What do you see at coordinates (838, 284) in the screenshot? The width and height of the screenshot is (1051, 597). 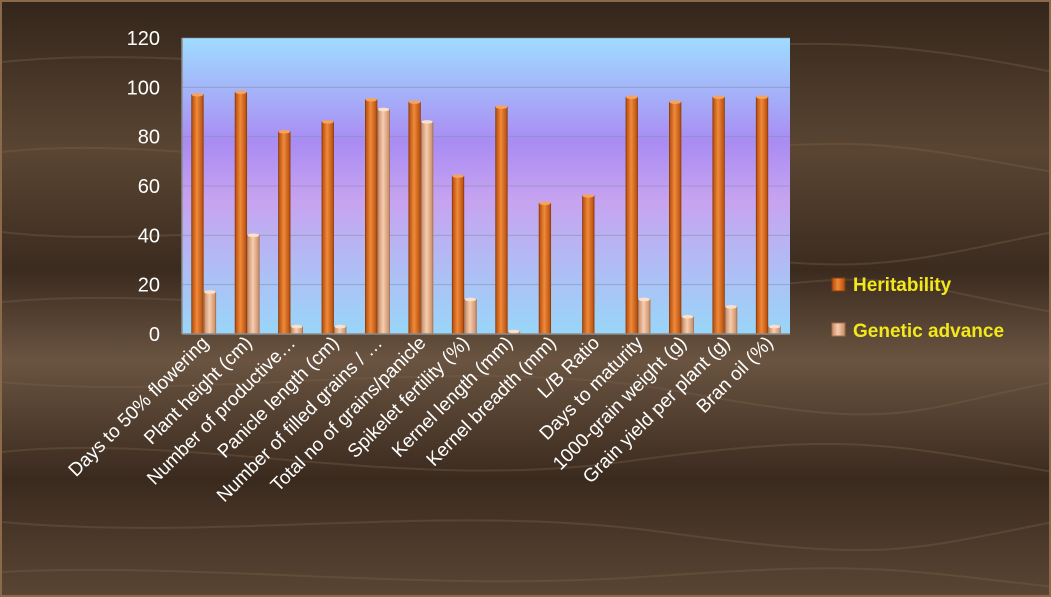 I see `legend-swatch-heritability` at bounding box center [838, 284].